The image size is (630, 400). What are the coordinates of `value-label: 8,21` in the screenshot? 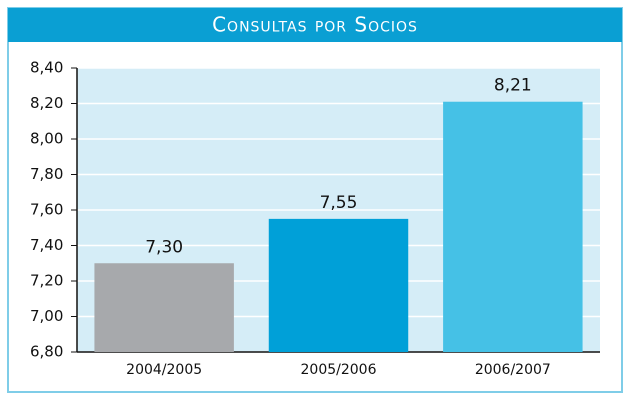 It's located at (513, 86).